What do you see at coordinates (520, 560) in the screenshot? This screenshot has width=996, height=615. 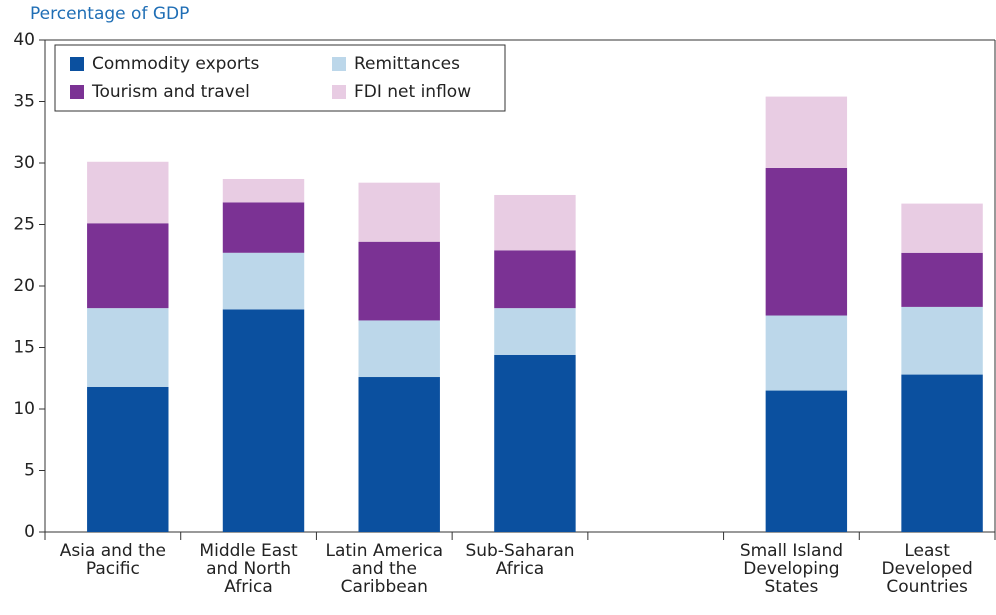 I see `x-tick-label: Sub-Saharan Africa` at bounding box center [520, 560].